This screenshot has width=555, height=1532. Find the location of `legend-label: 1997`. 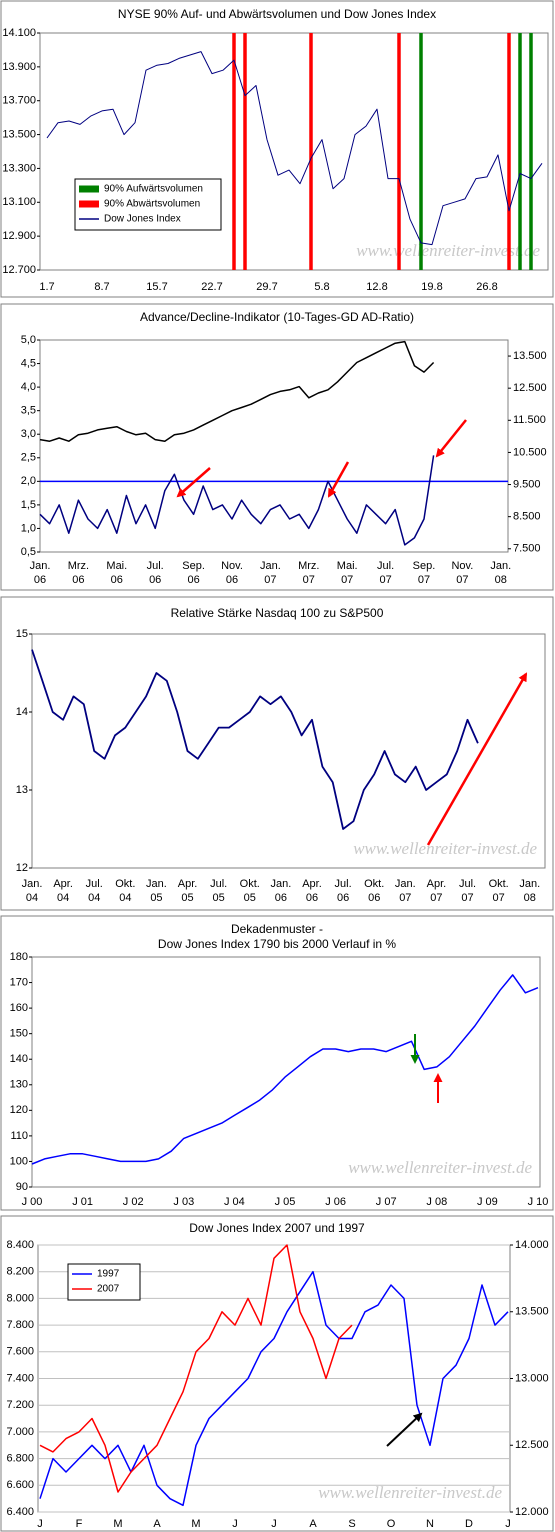

legend-label: 1997 is located at coordinates (108, 1274).